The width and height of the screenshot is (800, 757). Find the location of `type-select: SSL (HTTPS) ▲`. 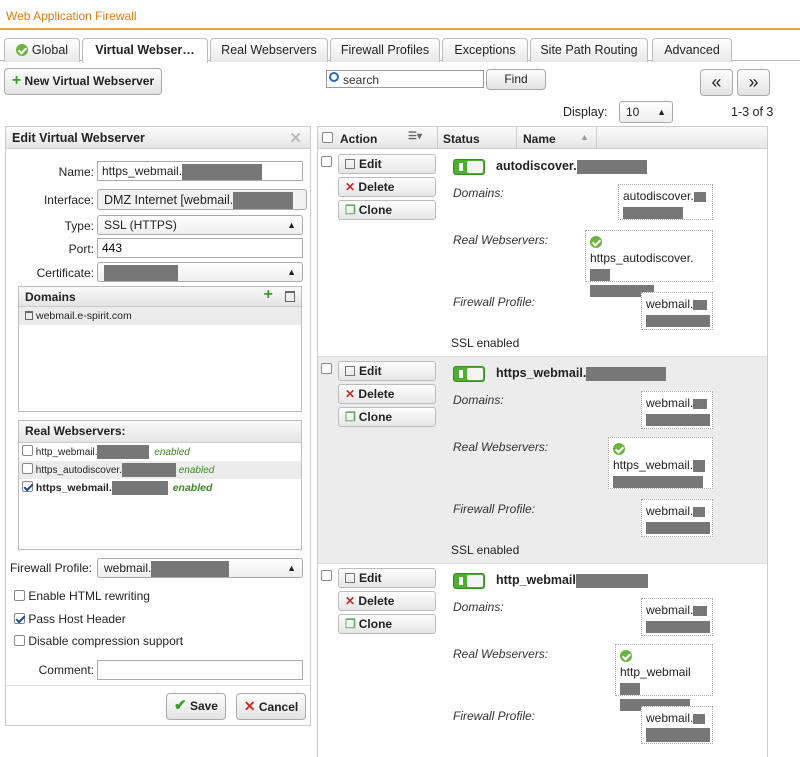

type-select: SSL (HTTPS) ▲ is located at coordinates (200, 225).